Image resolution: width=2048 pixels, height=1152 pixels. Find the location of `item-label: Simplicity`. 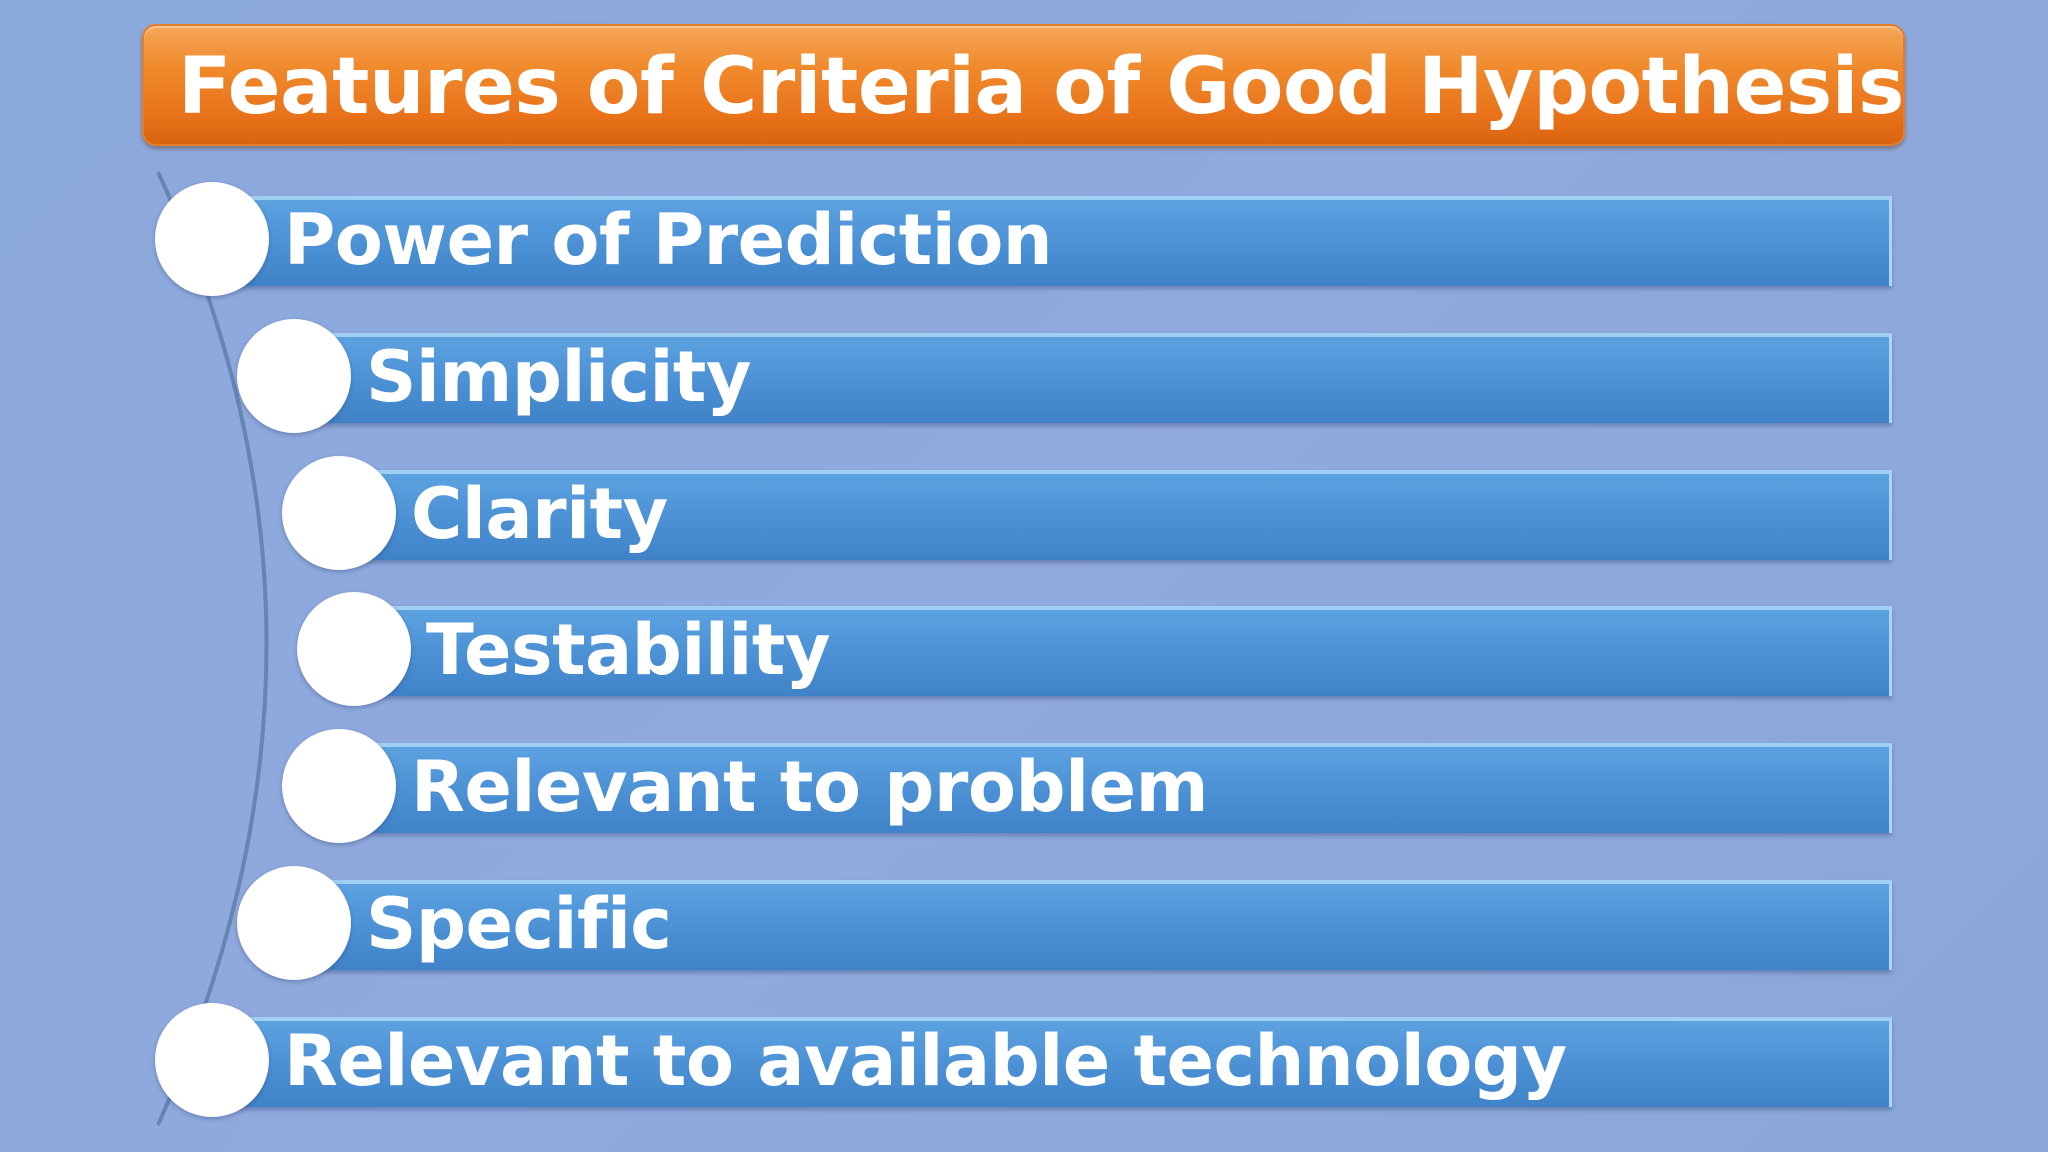

item-label: Simplicity is located at coordinates (559, 377).